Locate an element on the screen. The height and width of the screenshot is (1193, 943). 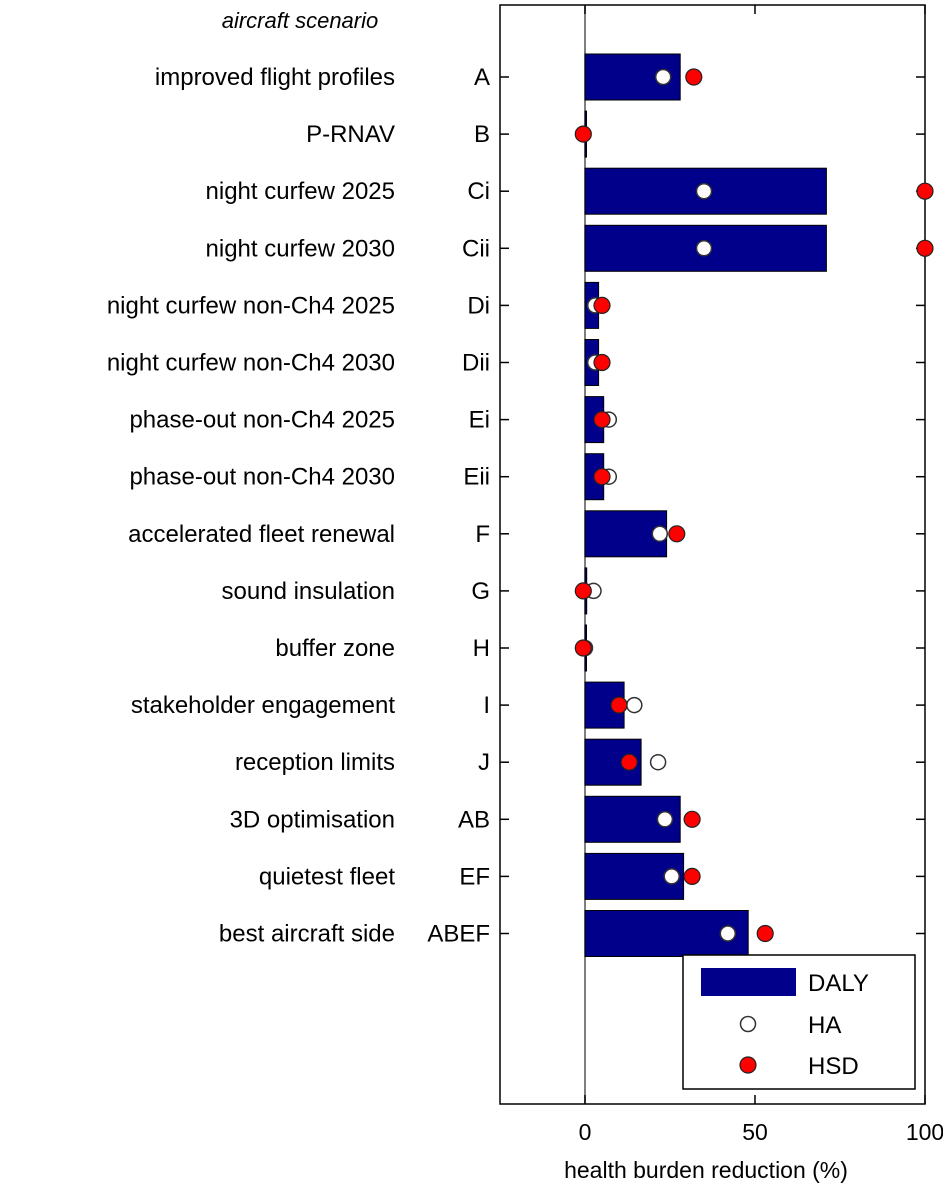
x-tick-label: 100 is located at coordinates (924, 1132).